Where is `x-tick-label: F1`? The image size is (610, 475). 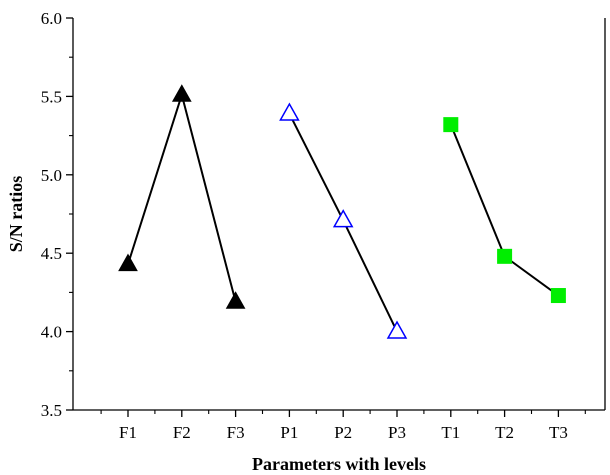 x-tick-label: F1 is located at coordinates (128, 432).